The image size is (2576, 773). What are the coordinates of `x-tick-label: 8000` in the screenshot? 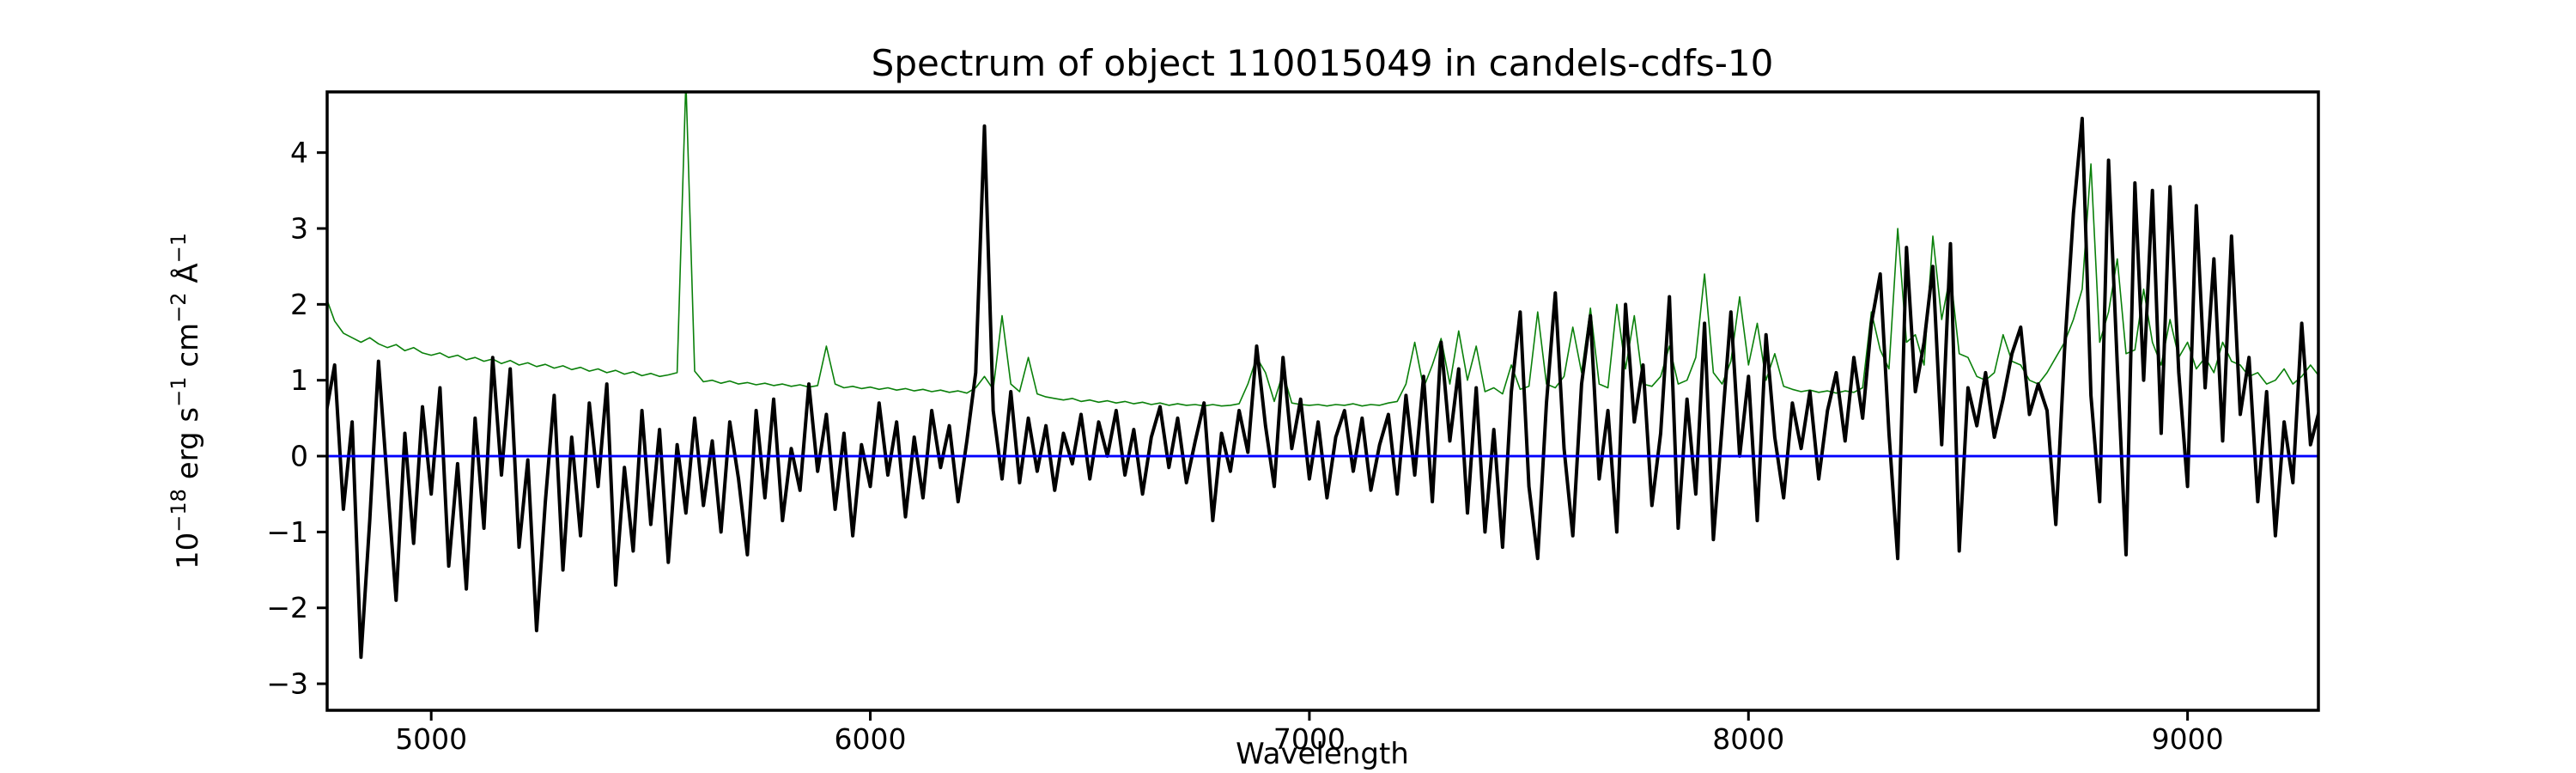 It's located at (1748, 739).